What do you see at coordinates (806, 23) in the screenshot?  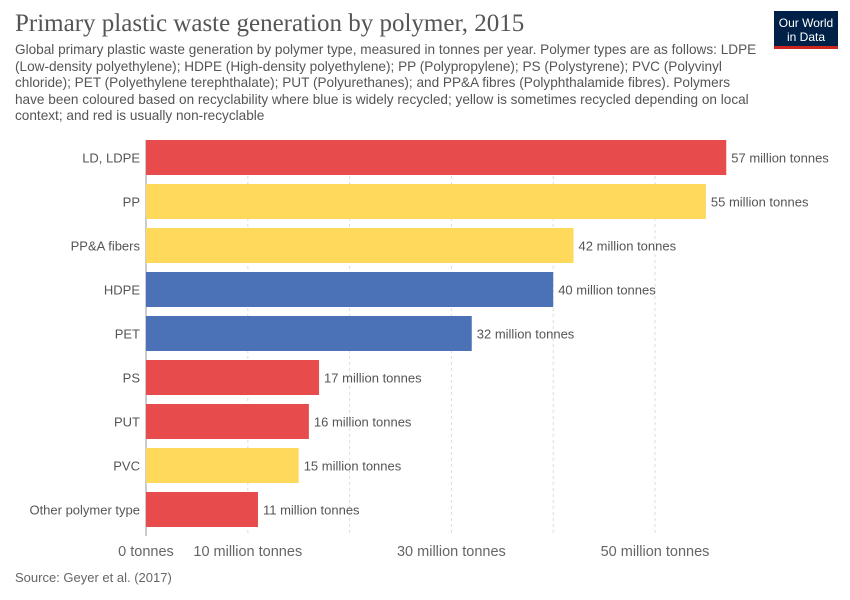 I see `logo-line-1: Our World` at bounding box center [806, 23].